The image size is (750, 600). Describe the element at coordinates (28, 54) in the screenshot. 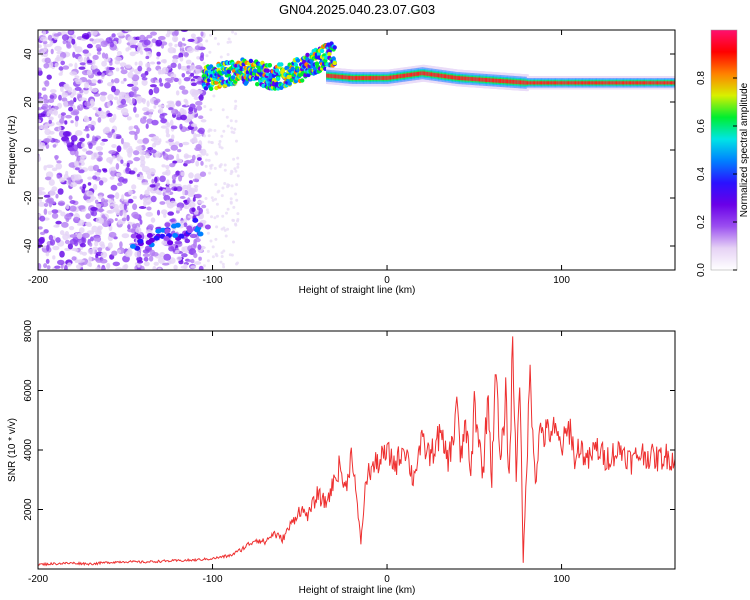

I see `spectrogram-ytick-label: 40` at that location.